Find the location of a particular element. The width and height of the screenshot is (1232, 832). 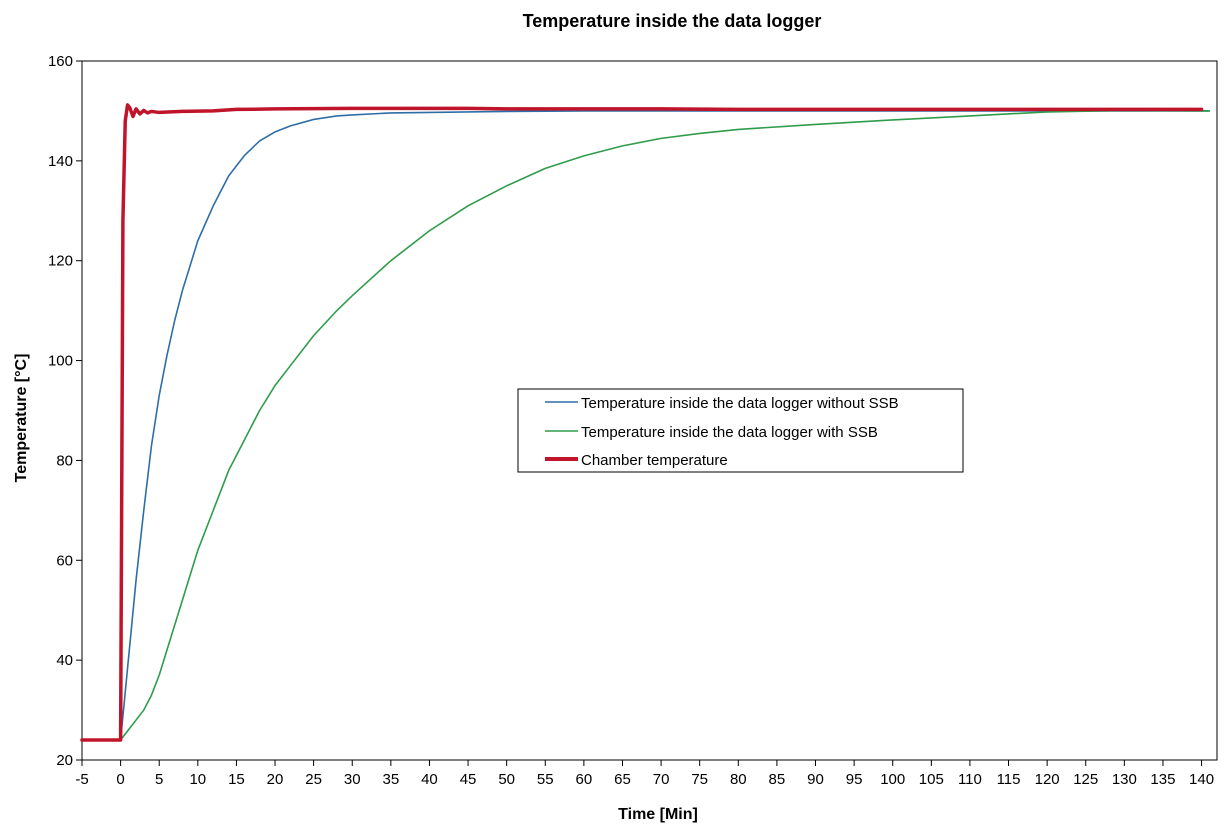

x-tick-label: 130 is located at coordinates (1124, 779).